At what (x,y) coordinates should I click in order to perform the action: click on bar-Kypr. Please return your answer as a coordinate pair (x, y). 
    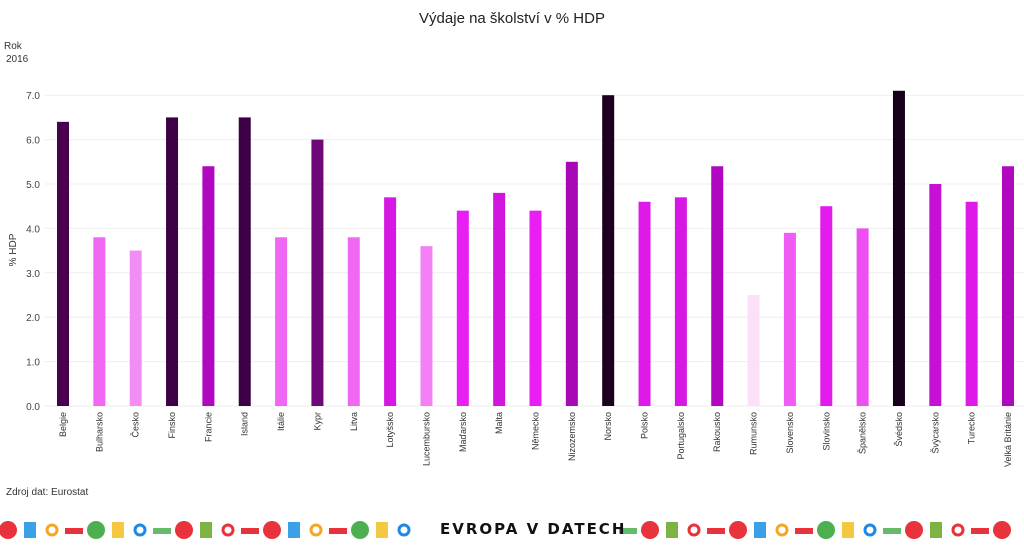
    Looking at the image, I should click on (317, 272).